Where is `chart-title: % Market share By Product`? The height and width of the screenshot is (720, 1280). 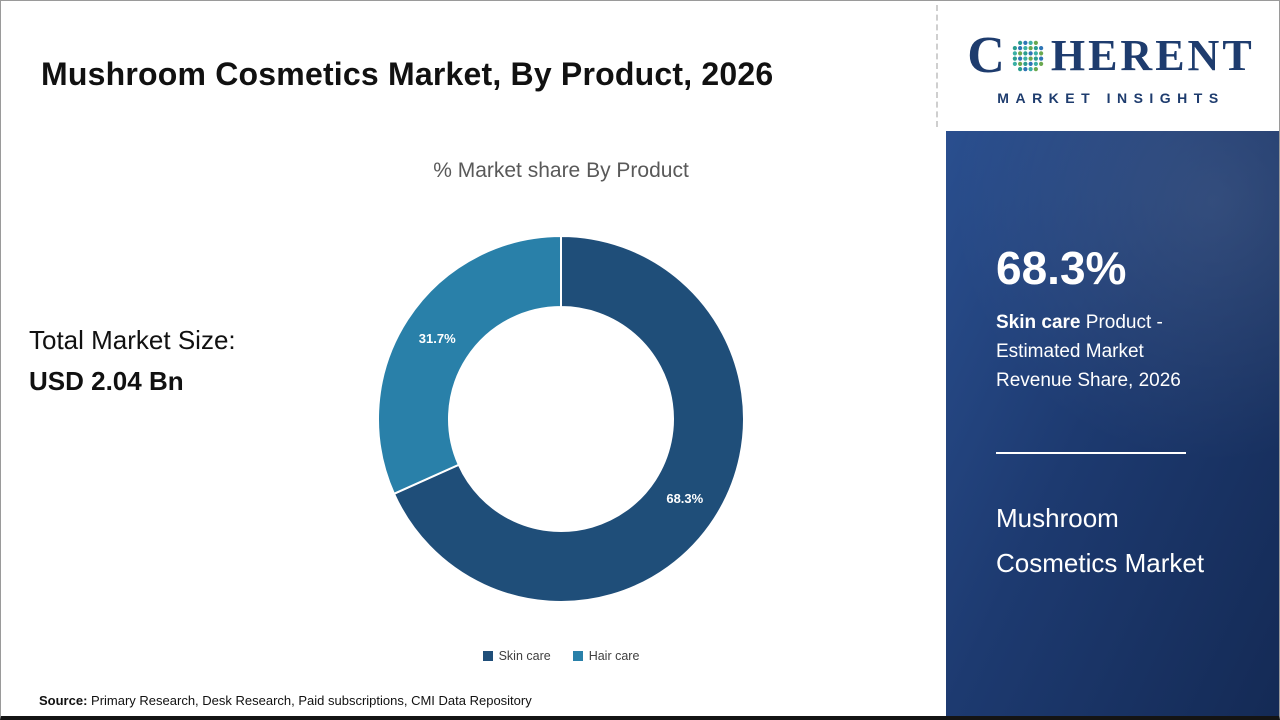
chart-title: % Market share By Product is located at coordinates (561, 170).